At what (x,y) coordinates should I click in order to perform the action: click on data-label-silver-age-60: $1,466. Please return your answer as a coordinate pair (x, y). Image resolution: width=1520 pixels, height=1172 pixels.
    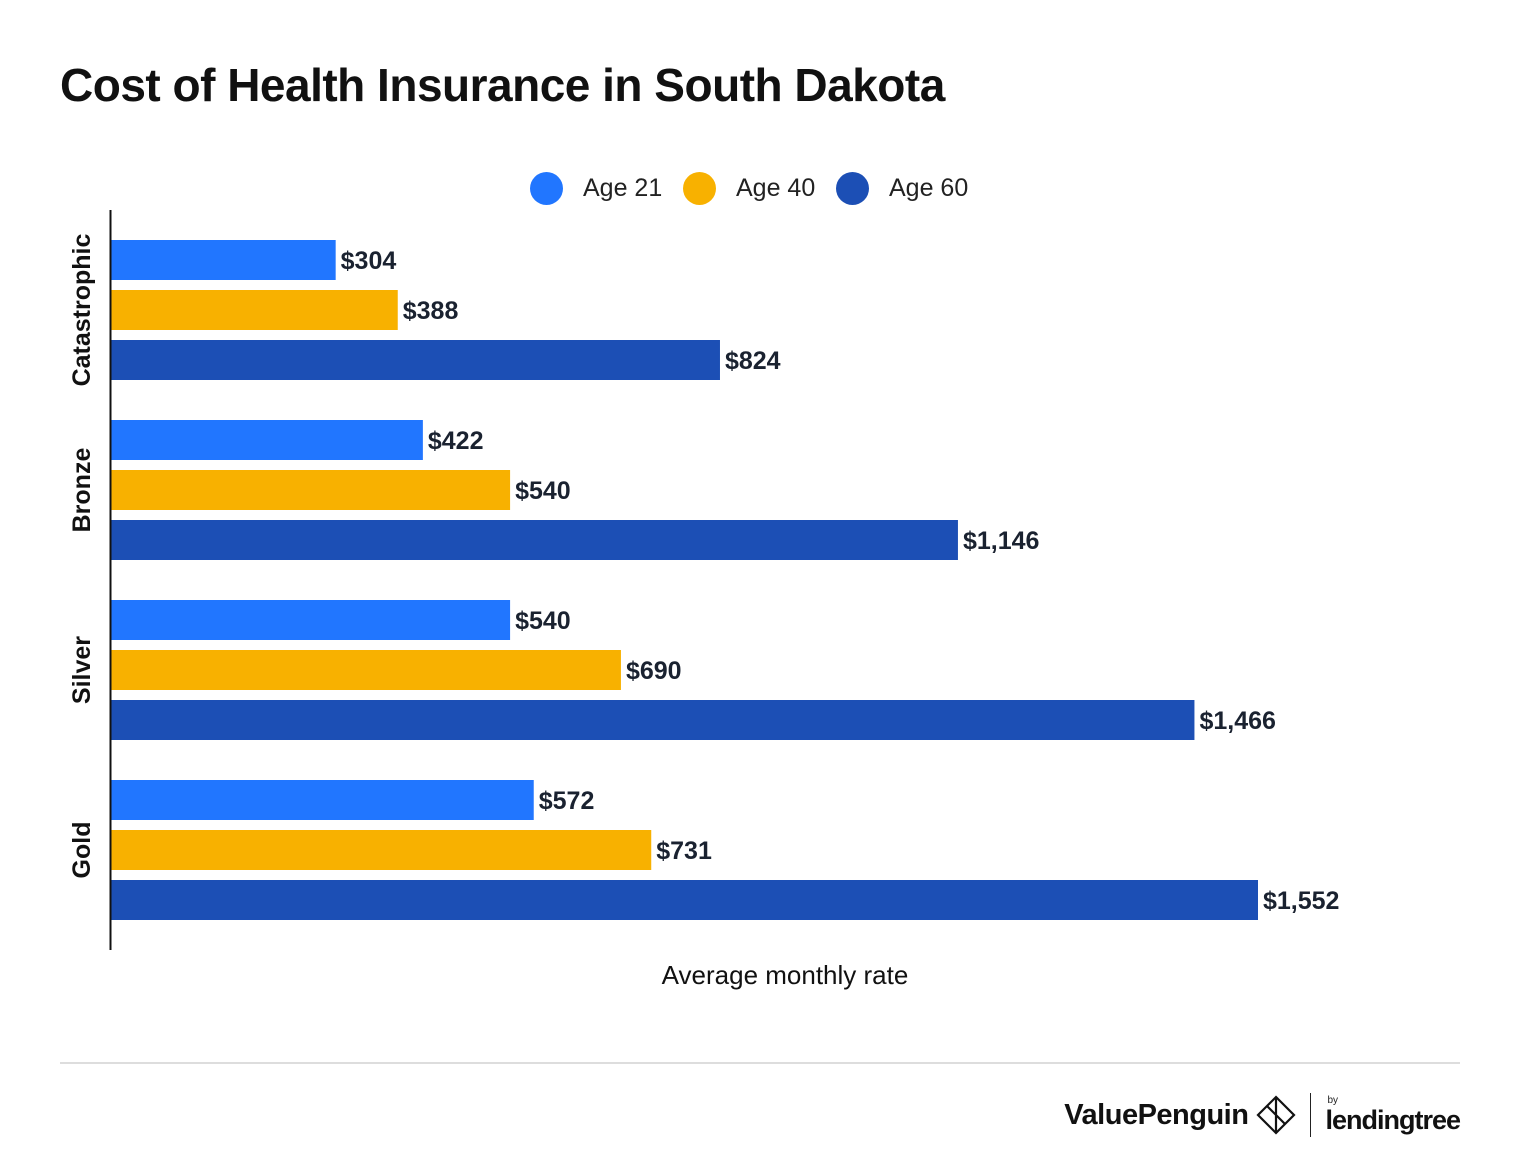
    Looking at the image, I should click on (1237, 721).